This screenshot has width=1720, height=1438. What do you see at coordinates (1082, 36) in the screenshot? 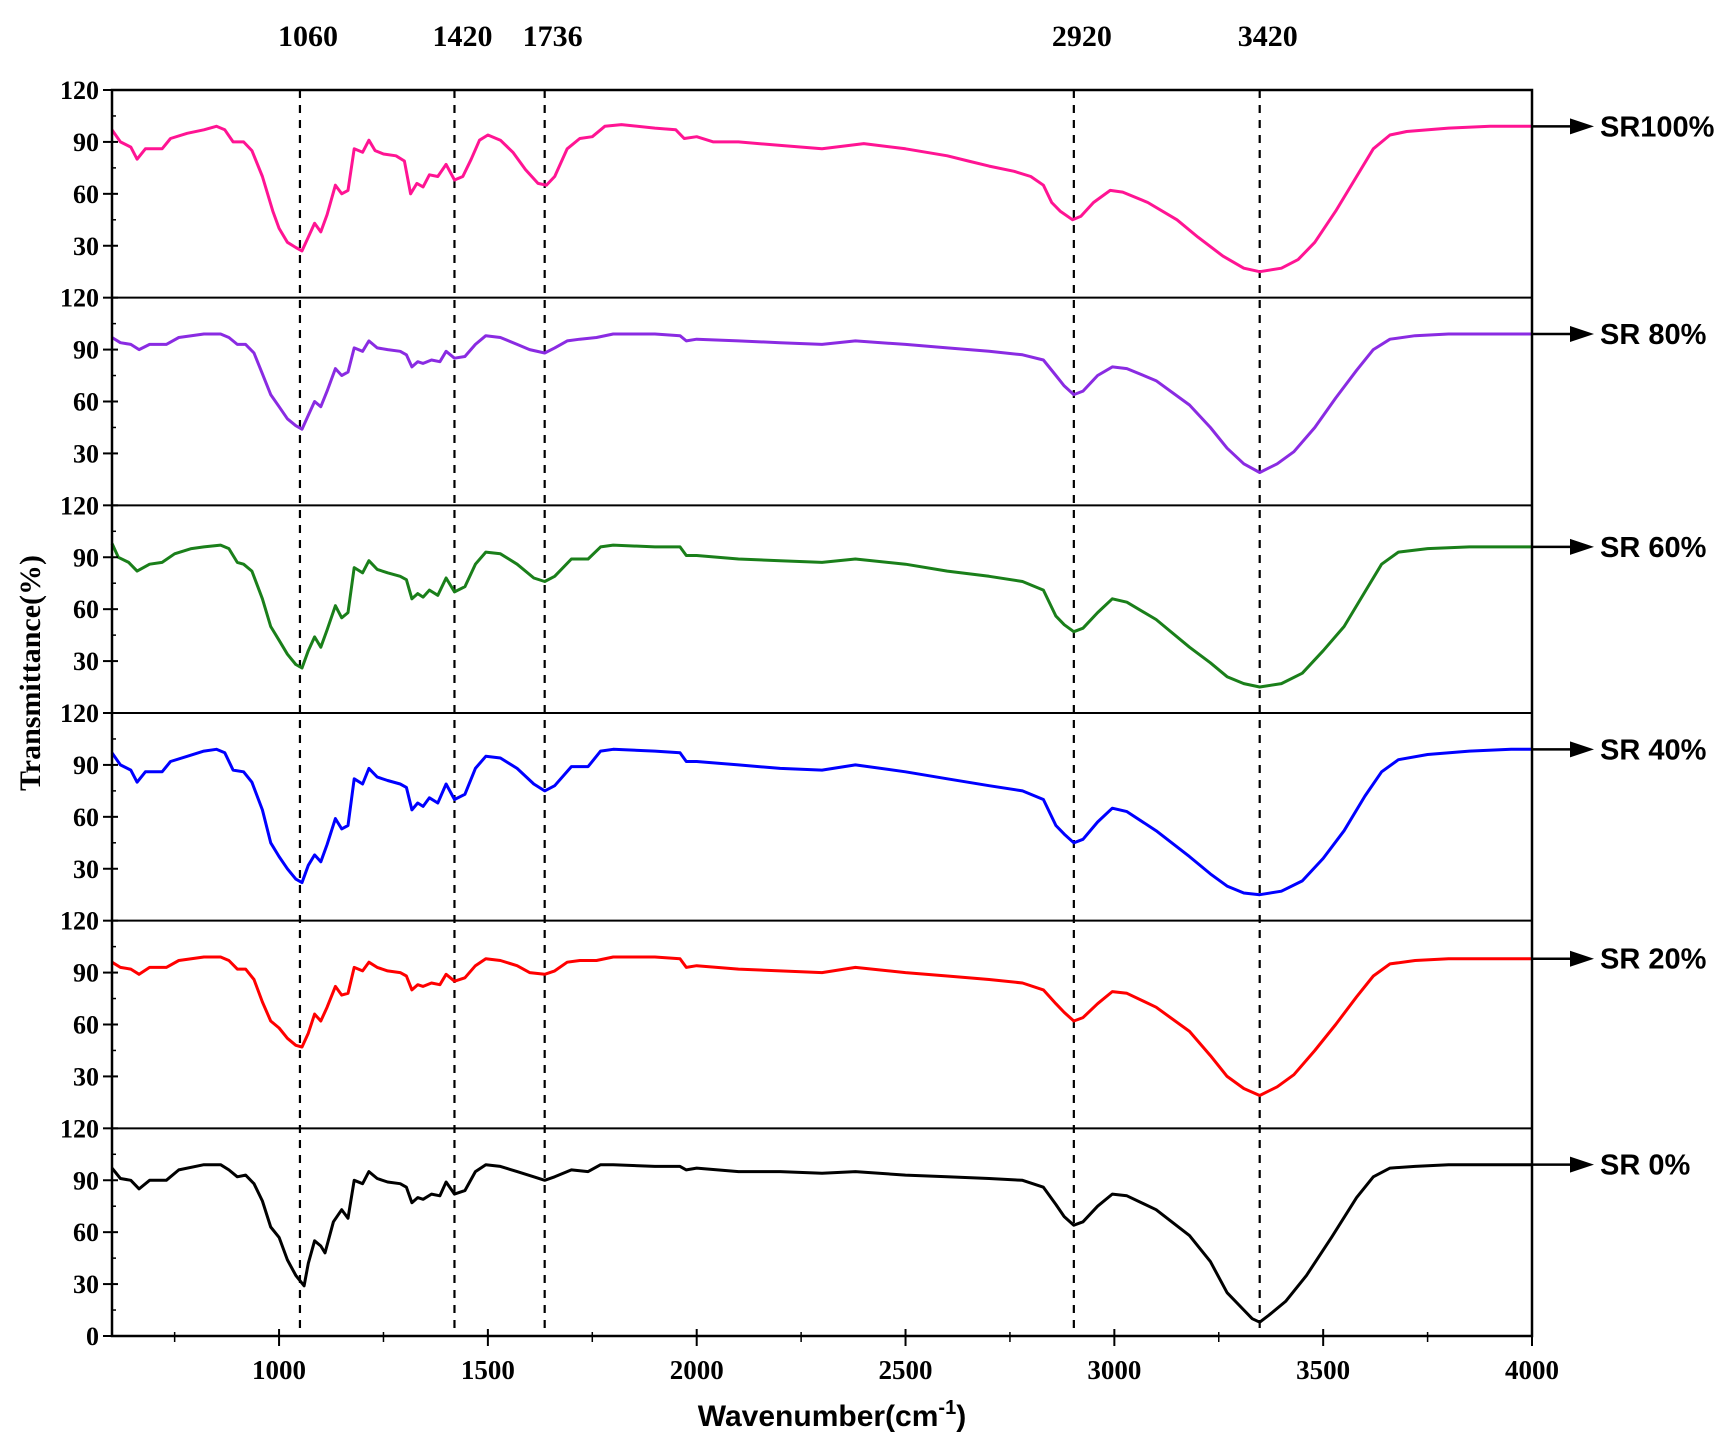
I see `peak-label-2920: 2920` at bounding box center [1082, 36].